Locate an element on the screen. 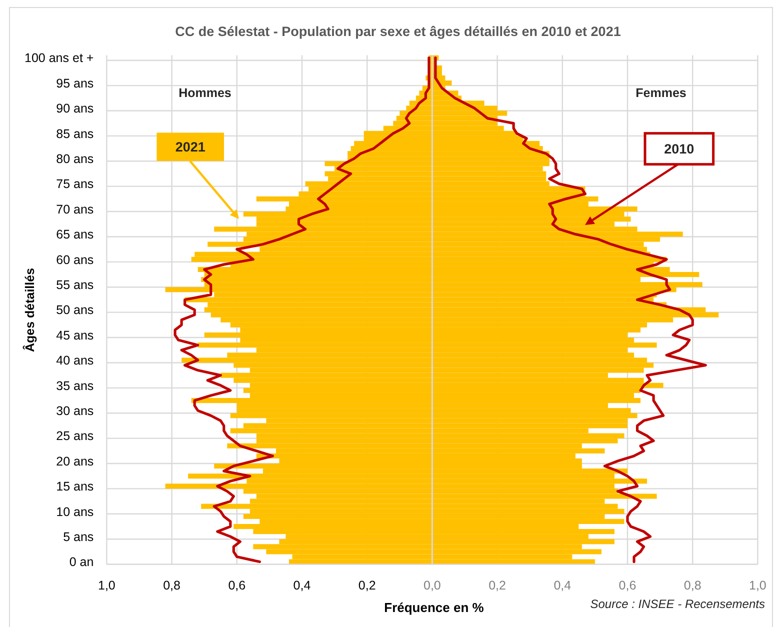 Image resolution: width=775 pixels, height=627 pixels. y-tick-label: 60 ans is located at coordinates (75, 259).